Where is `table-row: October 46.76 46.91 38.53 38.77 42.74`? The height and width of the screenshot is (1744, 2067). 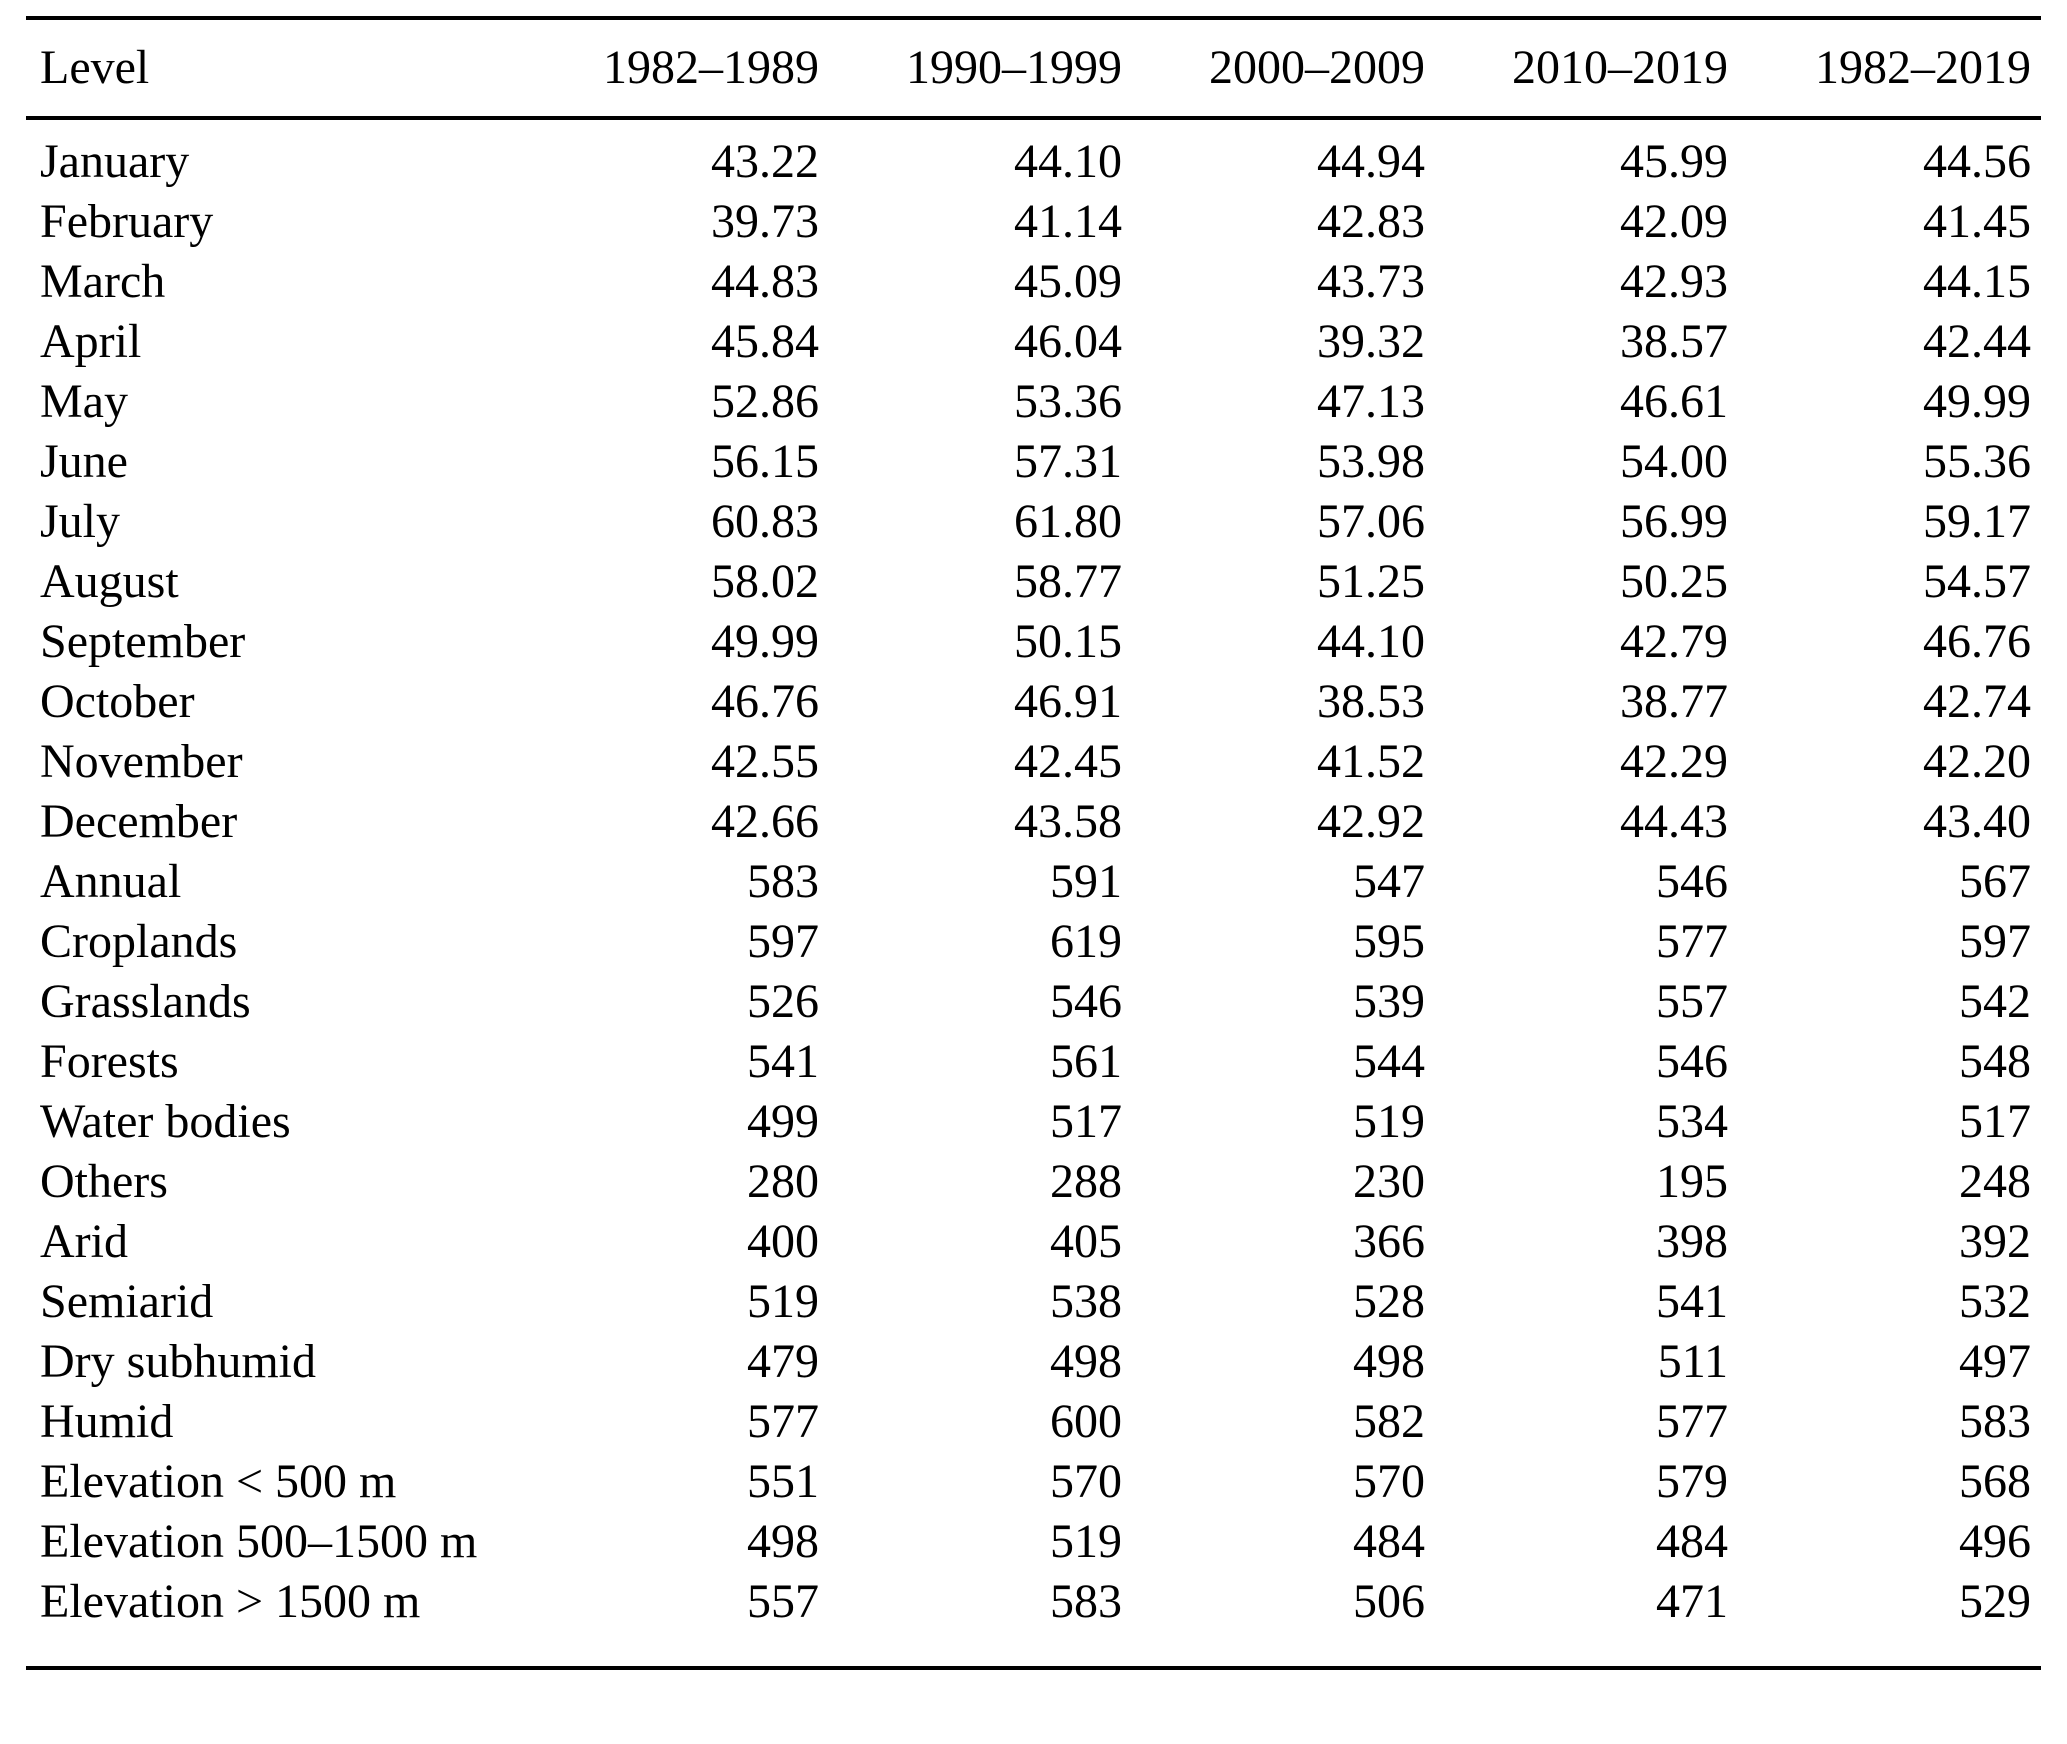
table-row: October 46.76 46.91 38.53 38.77 42.74 is located at coordinates (1033, 702).